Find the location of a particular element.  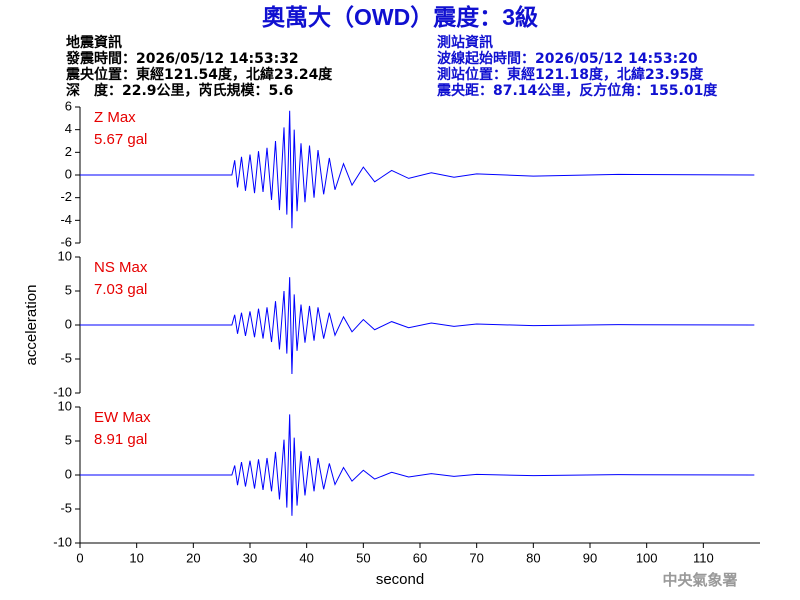

max-annotation: 7.03 gal is located at coordinates (120, 289).